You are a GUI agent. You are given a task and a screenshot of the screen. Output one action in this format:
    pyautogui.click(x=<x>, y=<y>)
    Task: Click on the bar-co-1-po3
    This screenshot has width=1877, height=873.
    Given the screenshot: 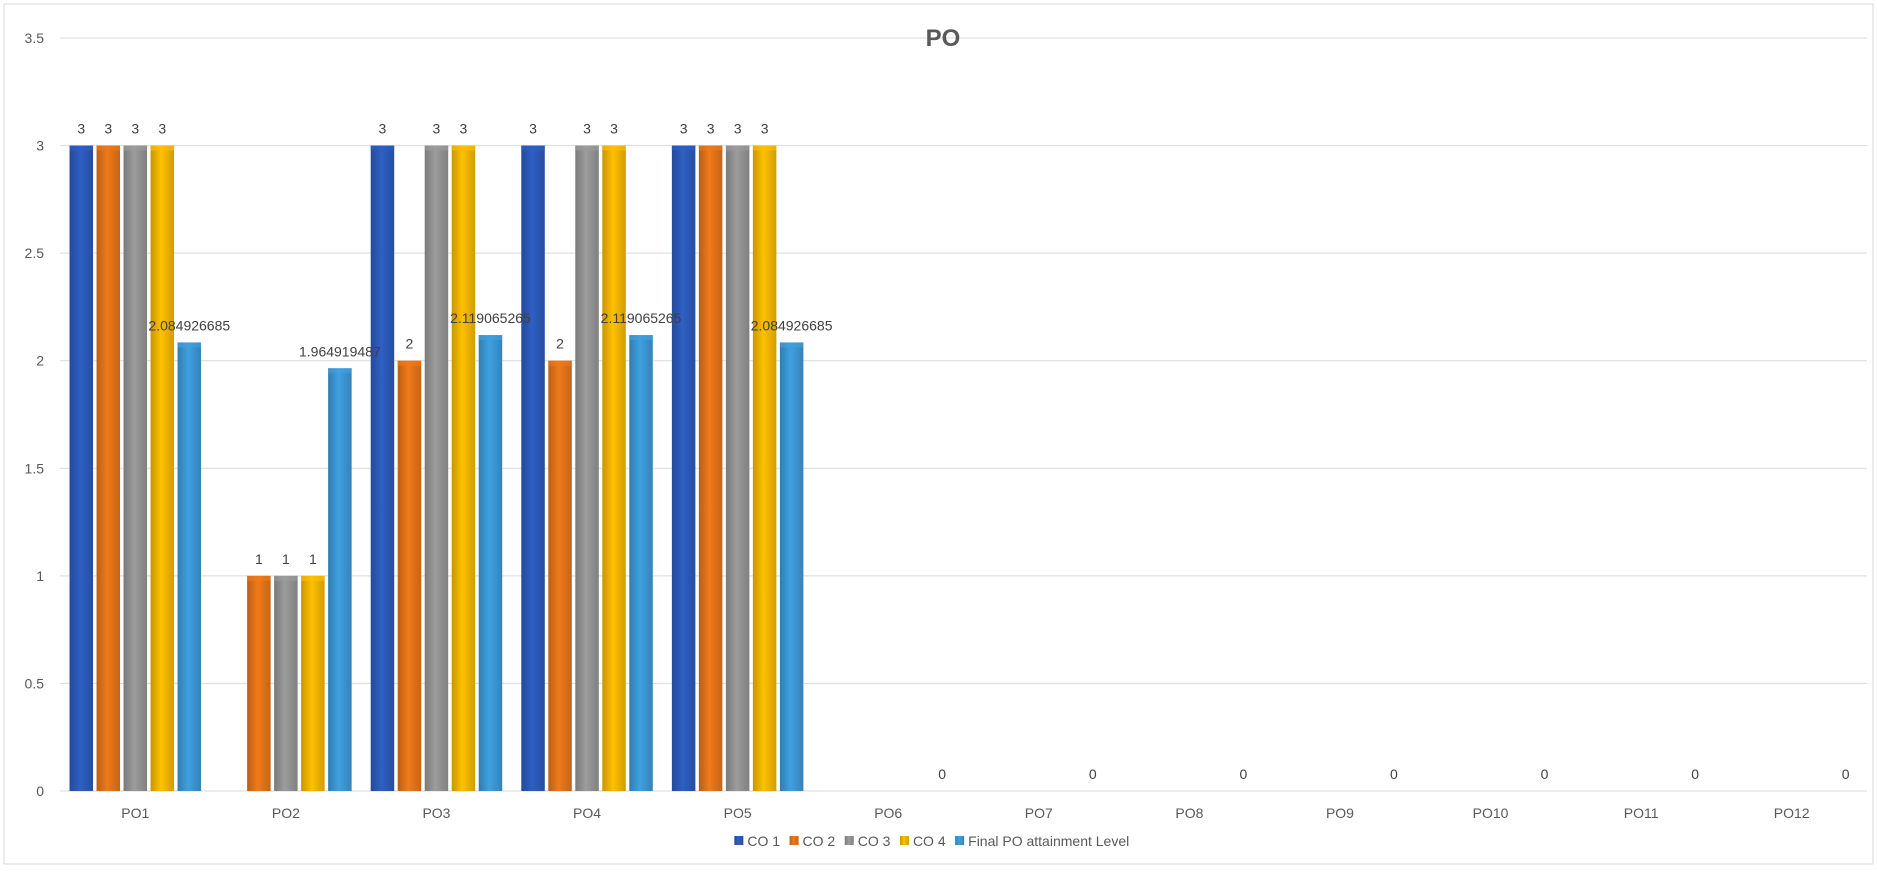 What is the action you would take?
    pyautogui.click(x=382, y=468)
    